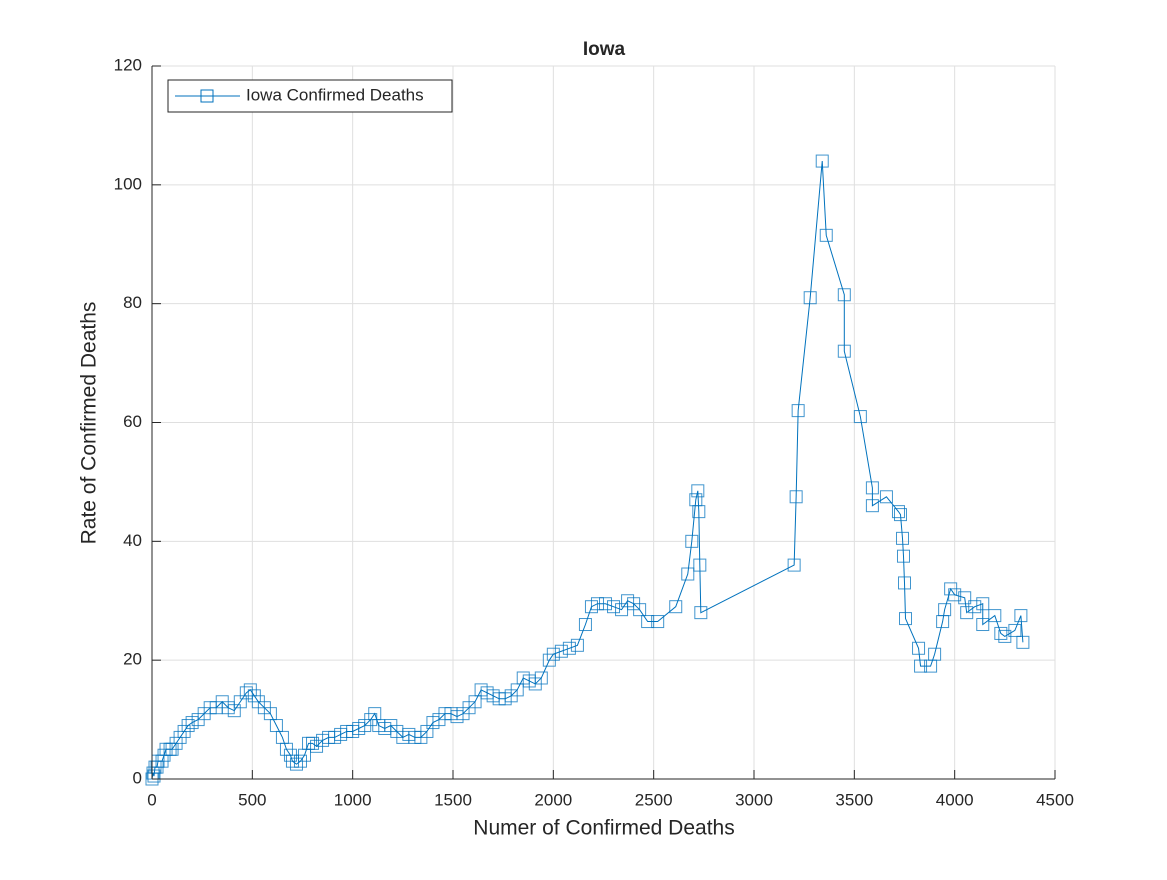  I want to click on y-tick-label: 20, so click(132, 659).